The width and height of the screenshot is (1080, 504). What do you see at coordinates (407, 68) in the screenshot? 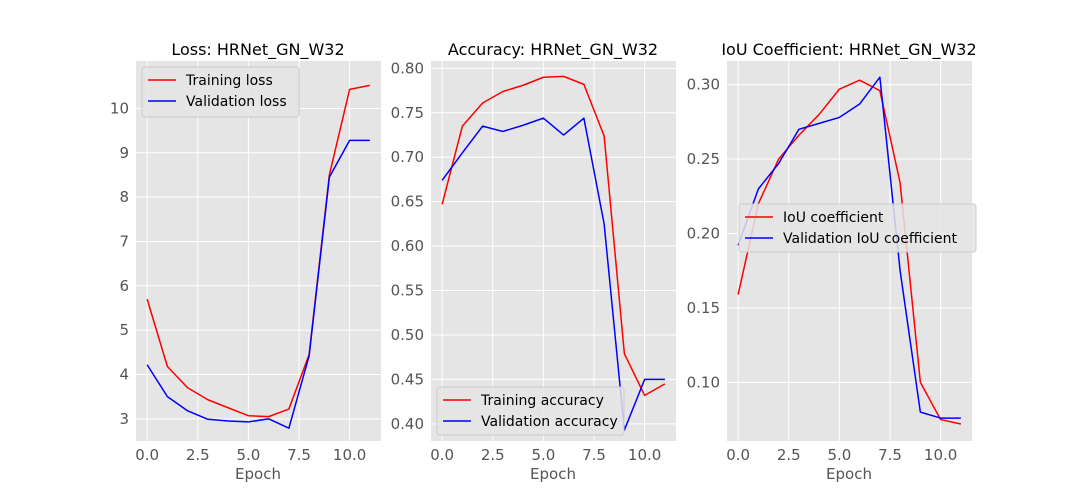
I see `accuracy-y-tick-label: 0.80` at bounding box center [407, 68].